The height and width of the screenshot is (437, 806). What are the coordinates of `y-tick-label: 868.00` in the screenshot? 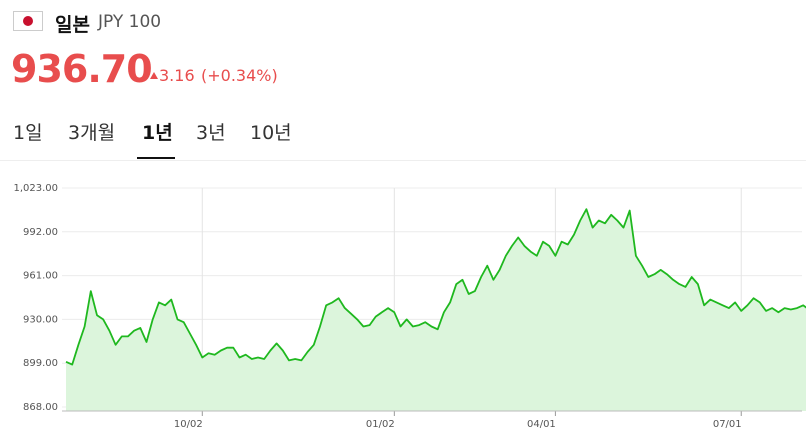 It's located at (40, 407).